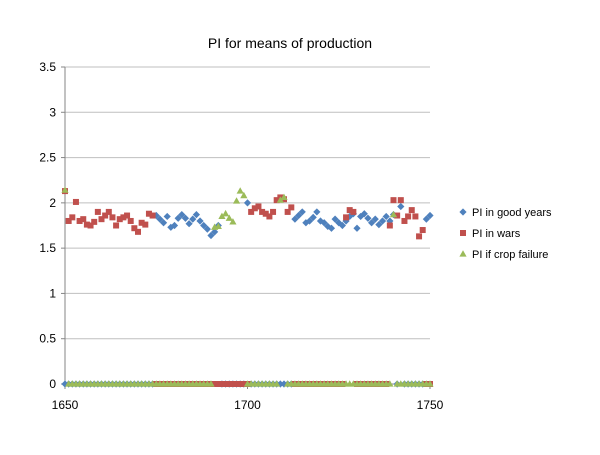 Image resolution: width=600 pixels, height=455 pixels. Describe the element at coordinates (247, 405) in the screenshot. I see `x-tick-label: 1700` at that location.